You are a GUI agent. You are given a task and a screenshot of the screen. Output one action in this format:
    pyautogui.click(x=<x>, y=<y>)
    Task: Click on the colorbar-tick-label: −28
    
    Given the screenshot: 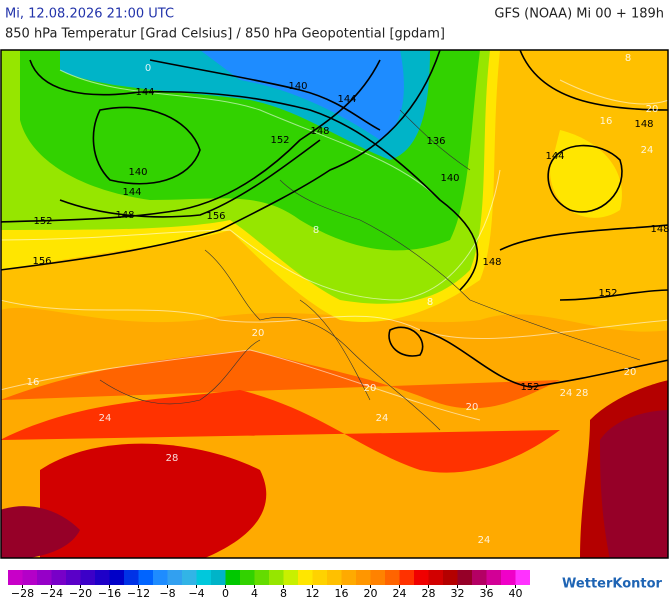 What is the action you would take?
    pyautogui.click(x=22, y=593)
    